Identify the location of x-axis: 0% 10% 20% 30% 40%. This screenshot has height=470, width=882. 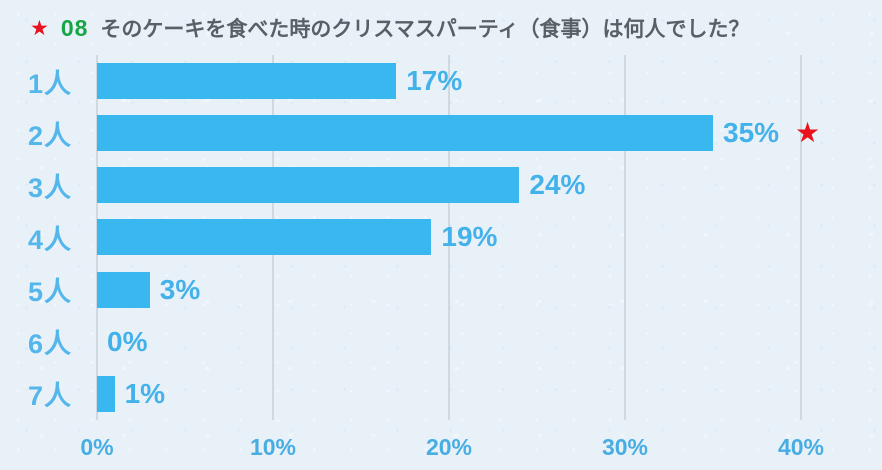
(452, 440).